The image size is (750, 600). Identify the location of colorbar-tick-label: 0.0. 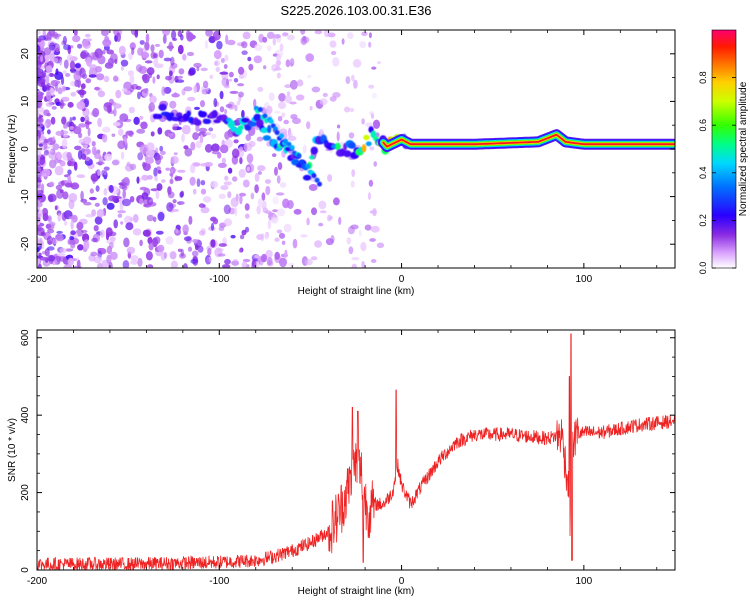
(703, 268).